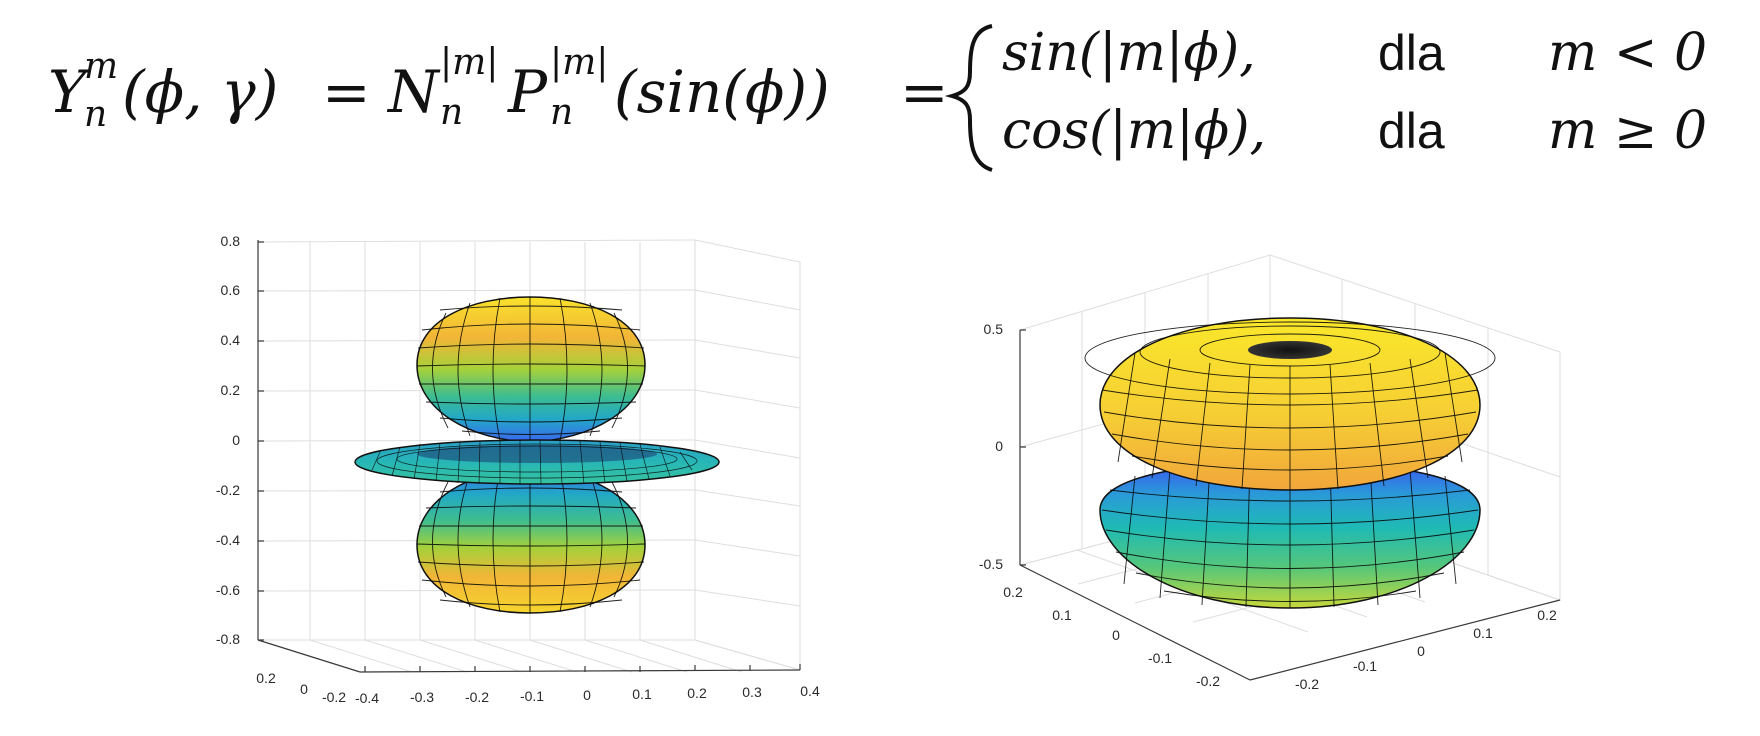 This screenshot has height=736, width=1760. Describe the element at coordinates (1627, 53) in the screenshot. I see `formula-case1-condition: m < 0` at that location.